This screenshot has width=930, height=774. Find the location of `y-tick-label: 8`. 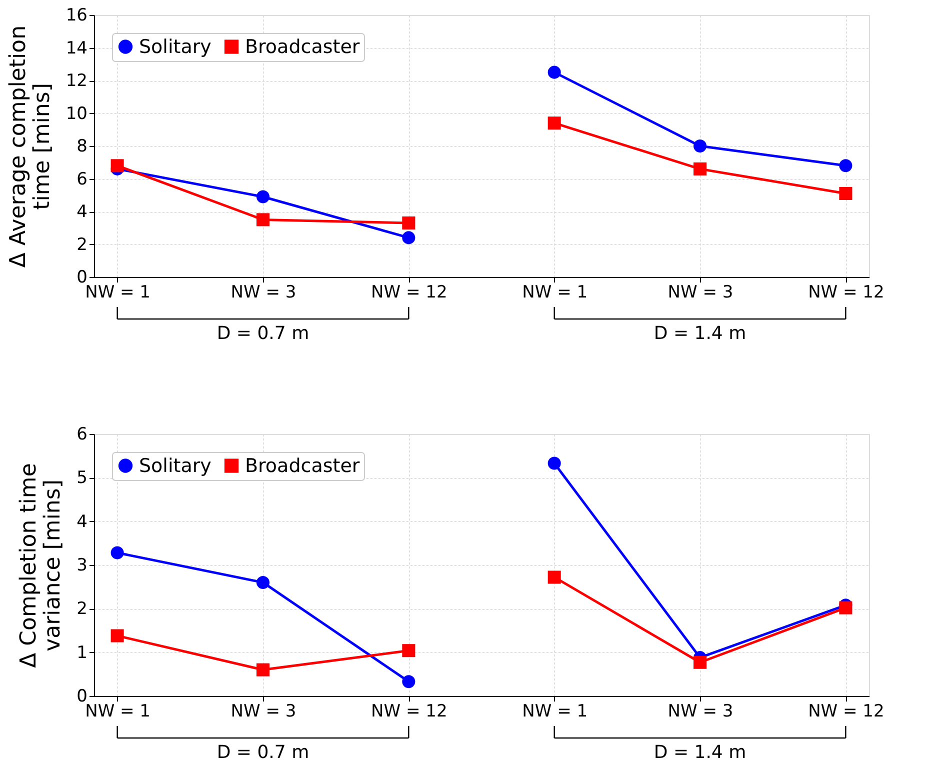

y-tick-label: 8 is located at coordinates (82, 146).